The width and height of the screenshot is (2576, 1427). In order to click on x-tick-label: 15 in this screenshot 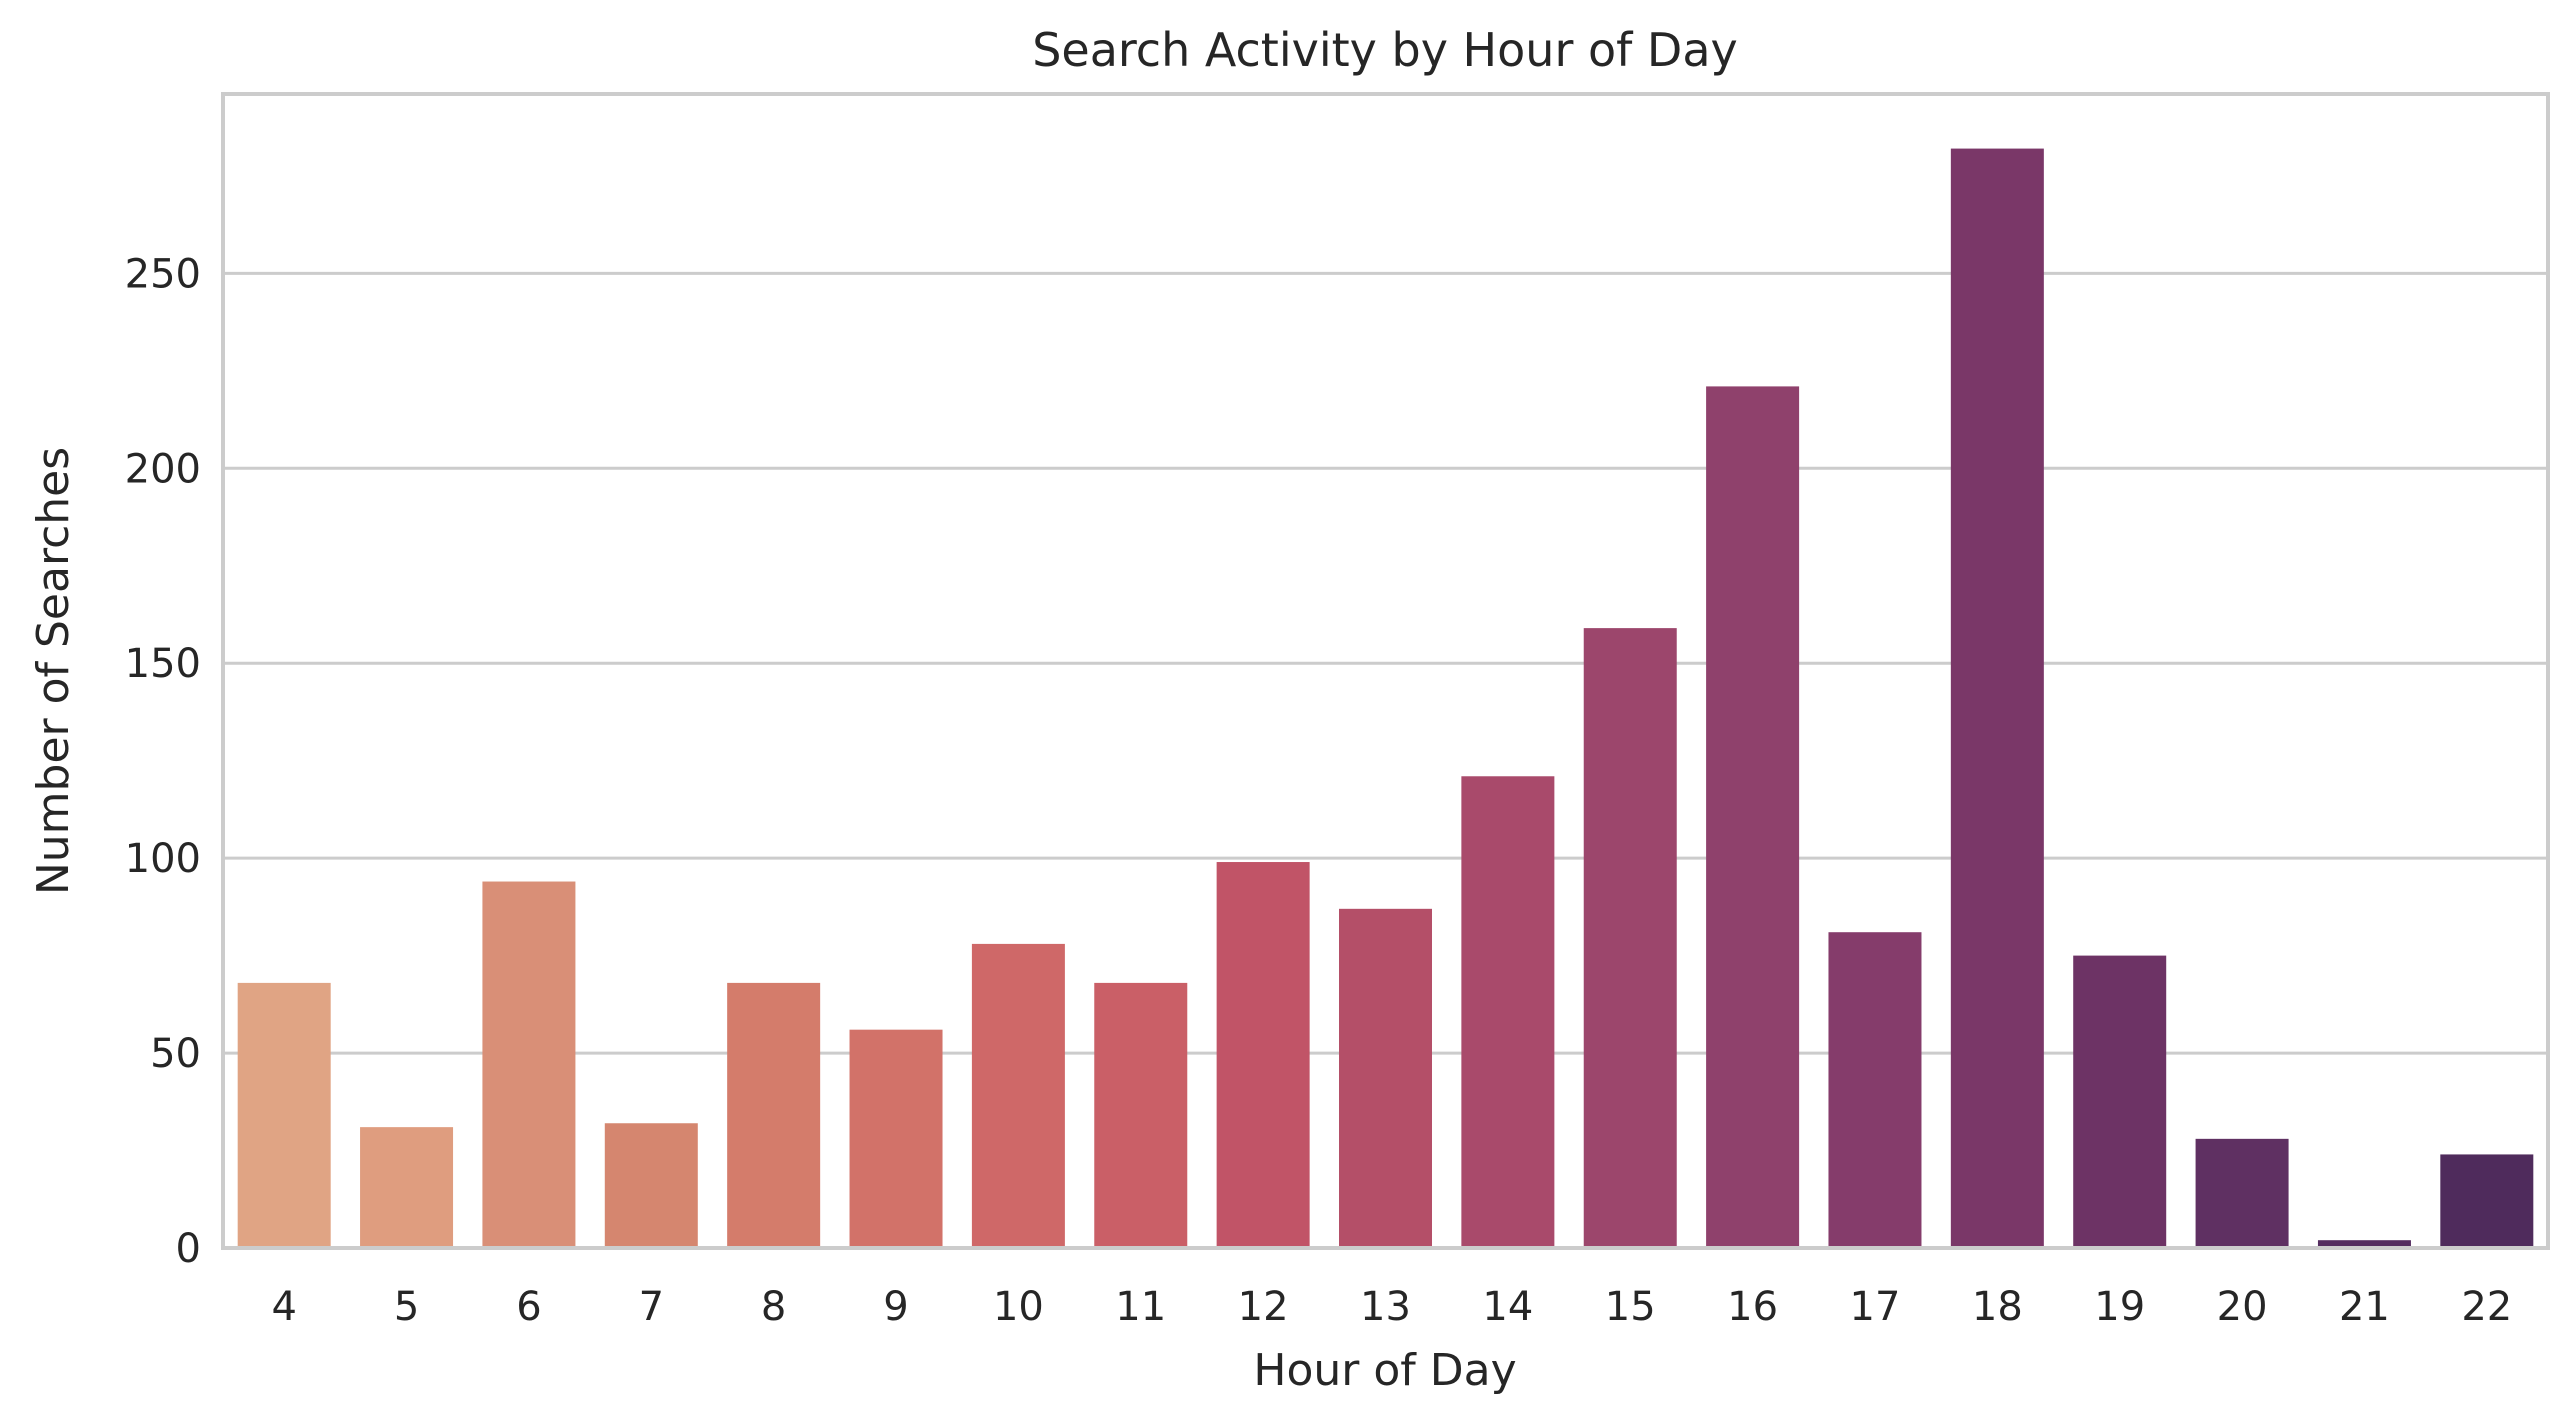, I will do `click(1630, 1307)`.